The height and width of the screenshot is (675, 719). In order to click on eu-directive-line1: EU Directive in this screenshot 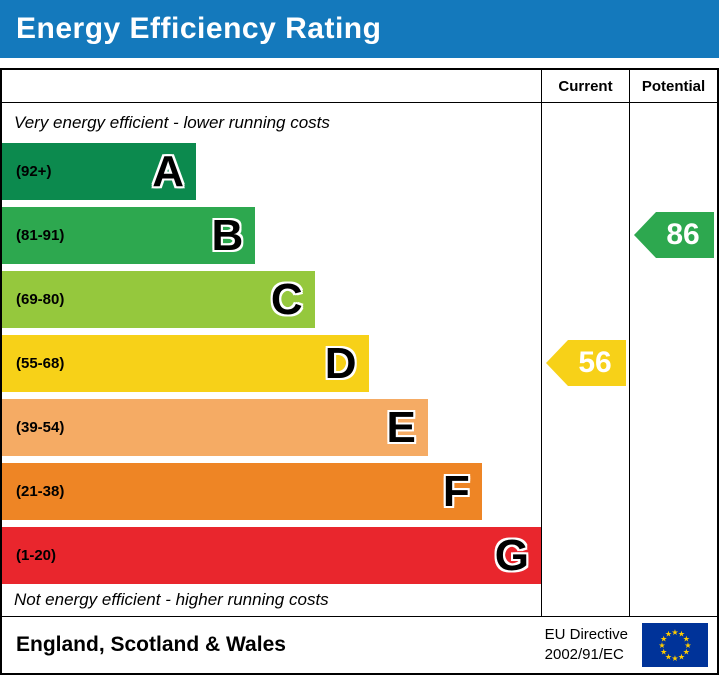, I will do `click(586, 634)`.